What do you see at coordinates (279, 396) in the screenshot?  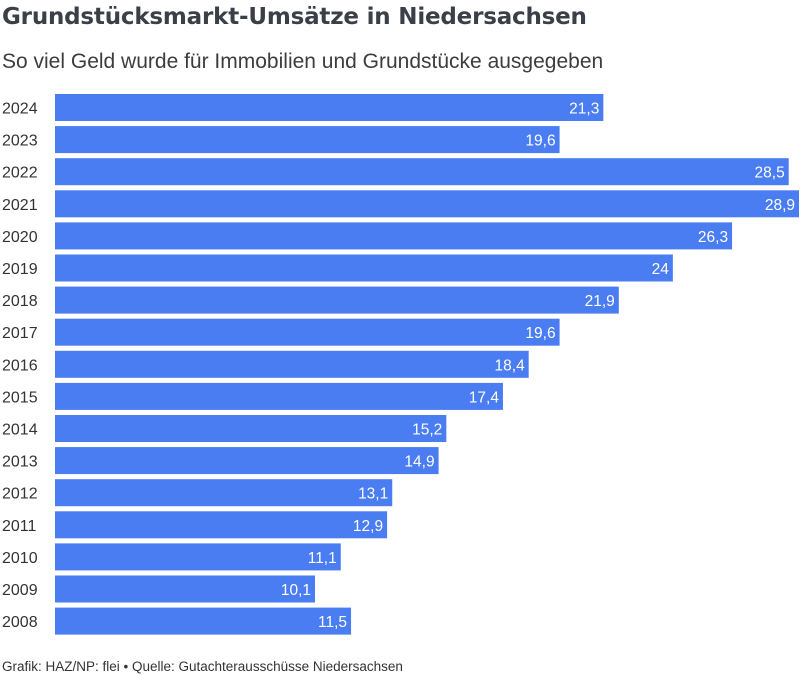 I see `bar-2015` at bounding box center [279, 396].